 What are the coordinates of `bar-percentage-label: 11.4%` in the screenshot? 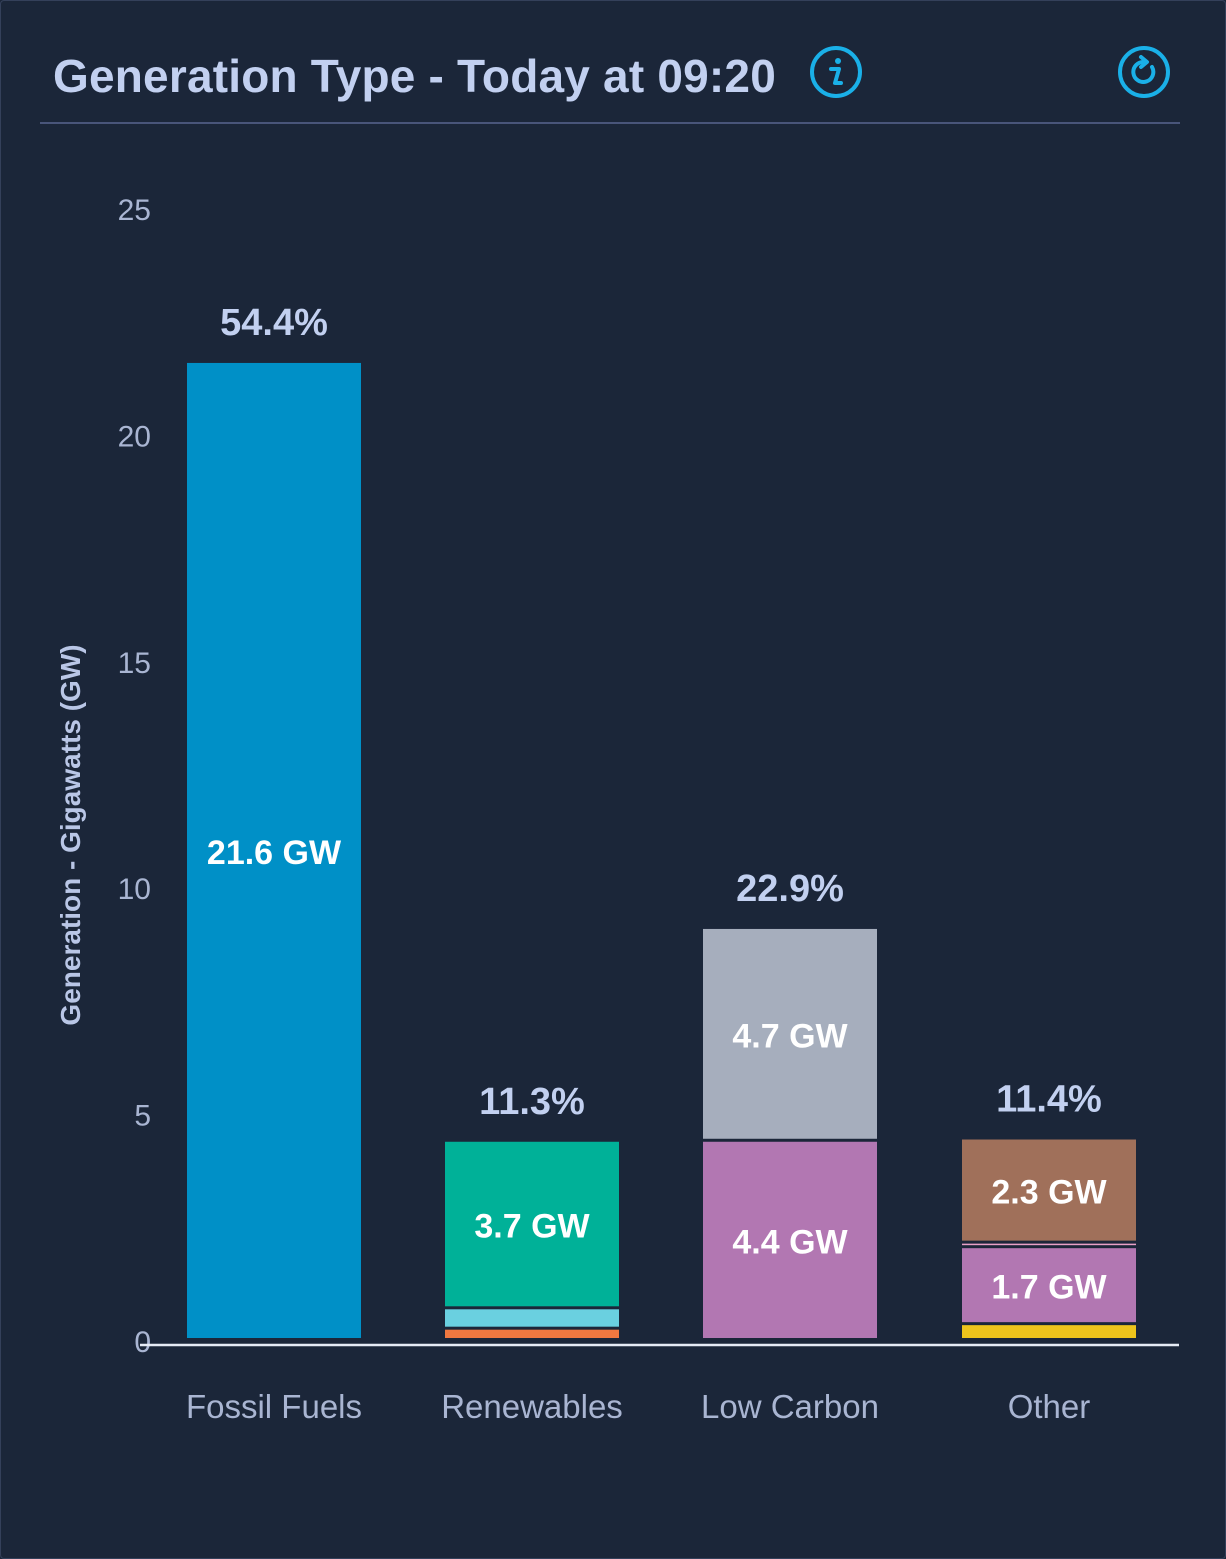 It's located at (1049, 1100).